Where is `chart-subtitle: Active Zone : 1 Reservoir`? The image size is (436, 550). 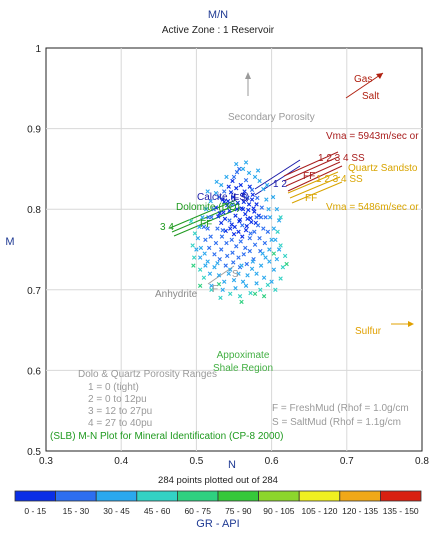 chart-subtitle: Active Zone : 1 Reservoir is located at coordinates (218, 30).